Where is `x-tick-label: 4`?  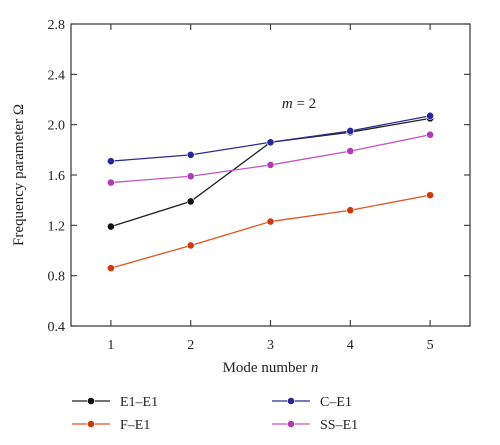
x-tick-label: 4 is located at coordinates (350, 345).